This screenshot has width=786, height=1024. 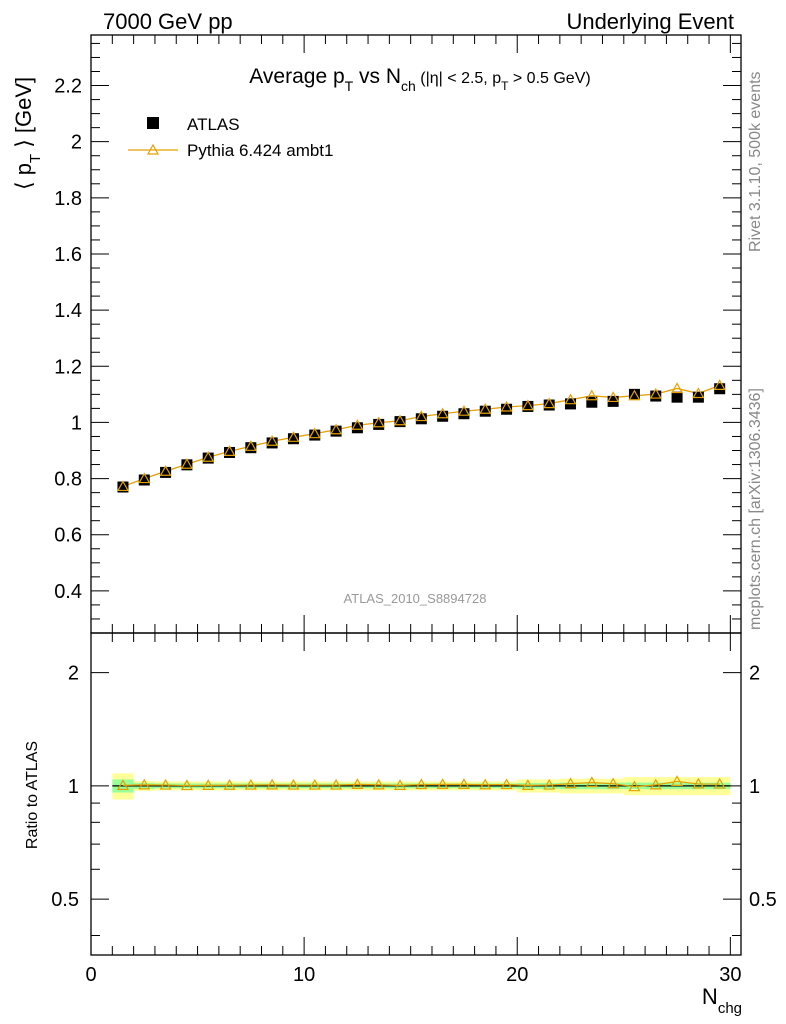 I want to click on xlabel: Nchg, so click(x=722, y=1000).